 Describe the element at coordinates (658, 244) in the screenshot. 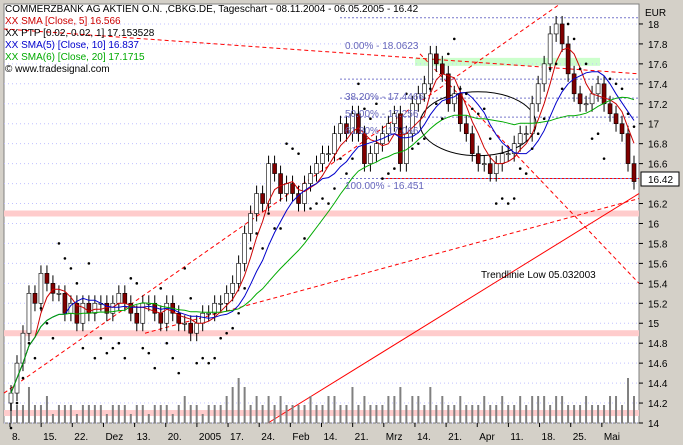

I see `y-tick-label-11: 15.8` at that location.